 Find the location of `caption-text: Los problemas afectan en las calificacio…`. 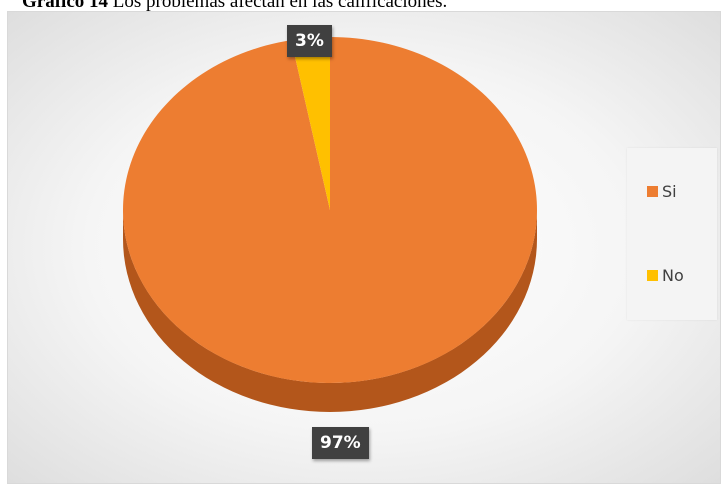

caption-text: Los problemas afectan en las calificacio… is located at coordinates (278, 6).